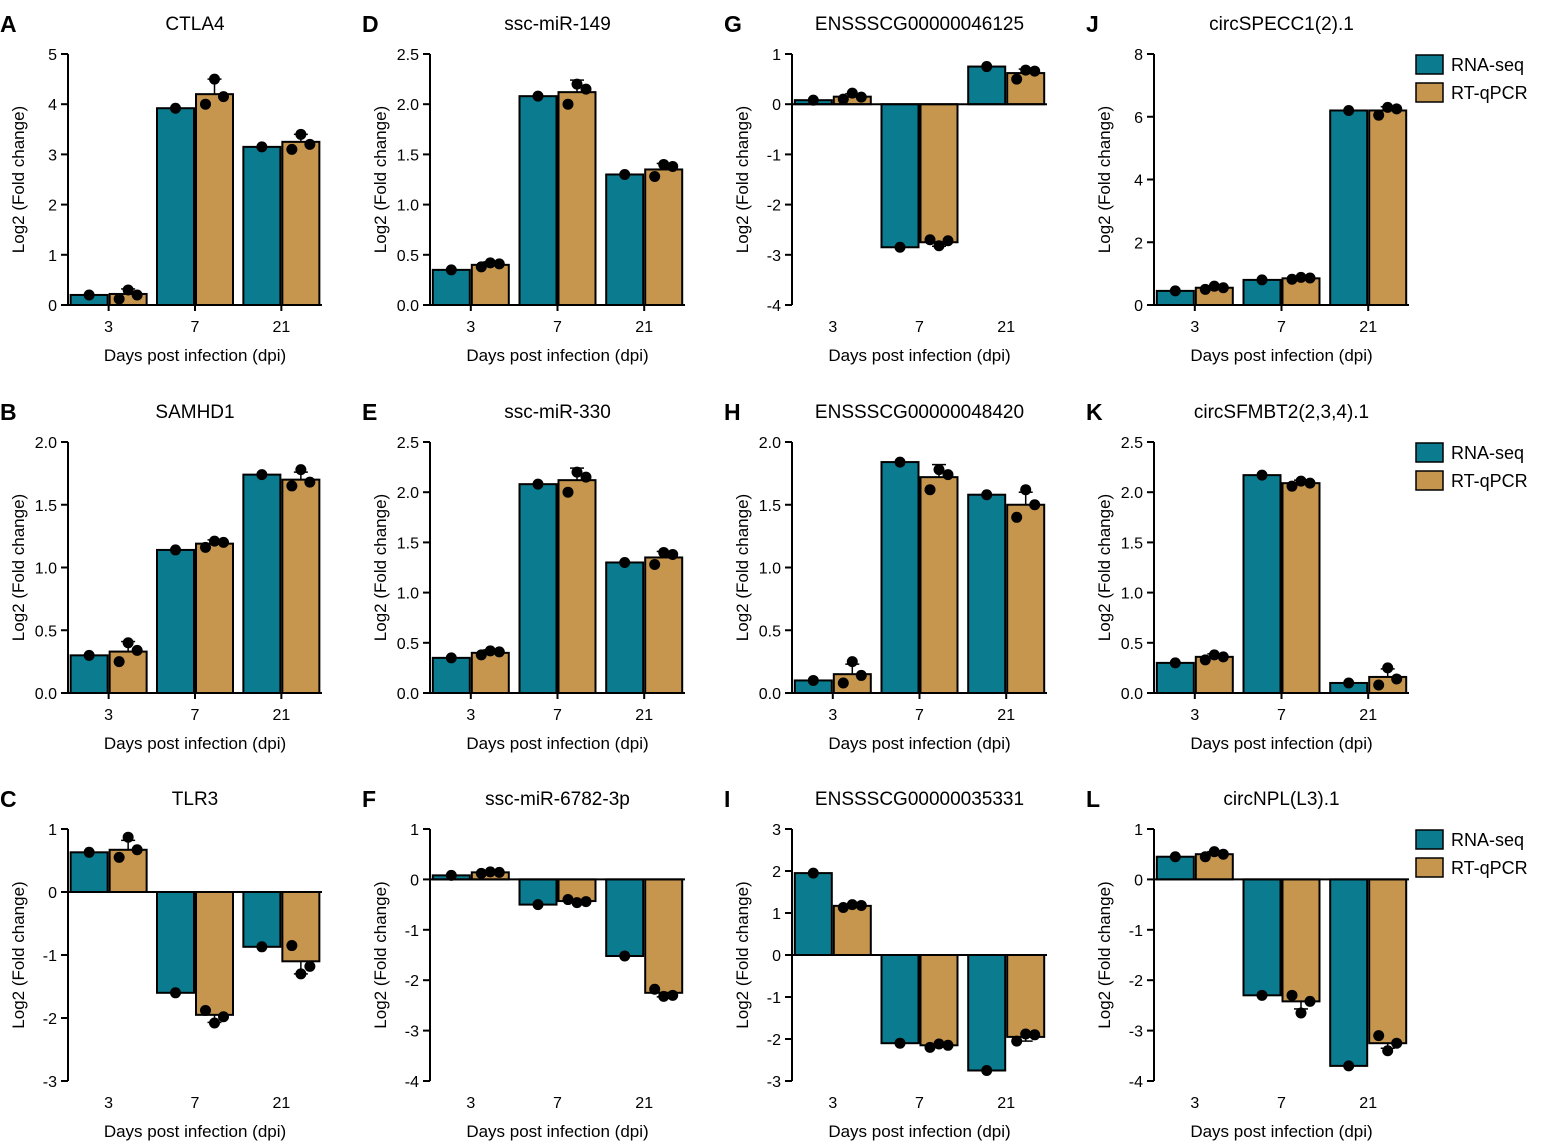 Image resolution: width=1548 pixels, height=1147 pixels. I want to click on y-tick-label: 2.0, so click(770, 443).